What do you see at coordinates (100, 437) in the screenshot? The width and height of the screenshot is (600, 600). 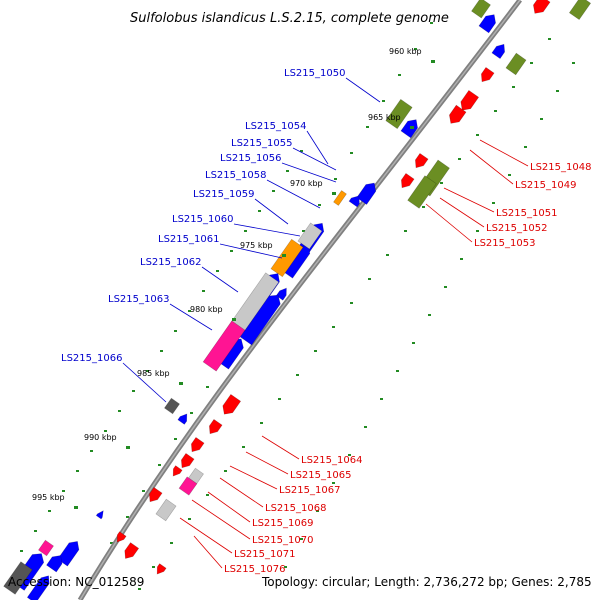 I see `kbp-label: 990 kbp` at bounding box center [100, 437].